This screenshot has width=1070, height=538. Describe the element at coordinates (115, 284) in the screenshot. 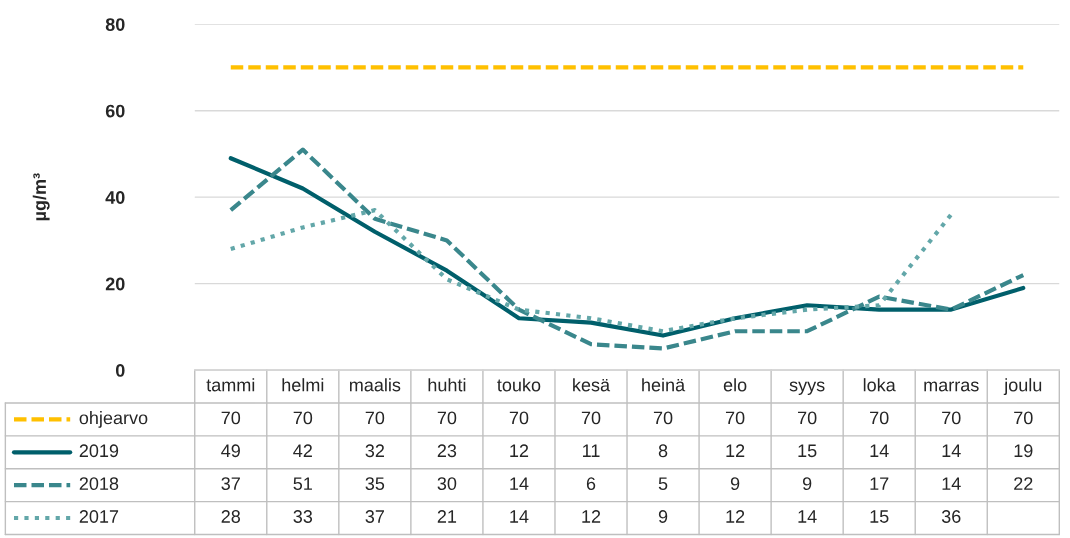

I see `y-tick-label: 20` at that location.